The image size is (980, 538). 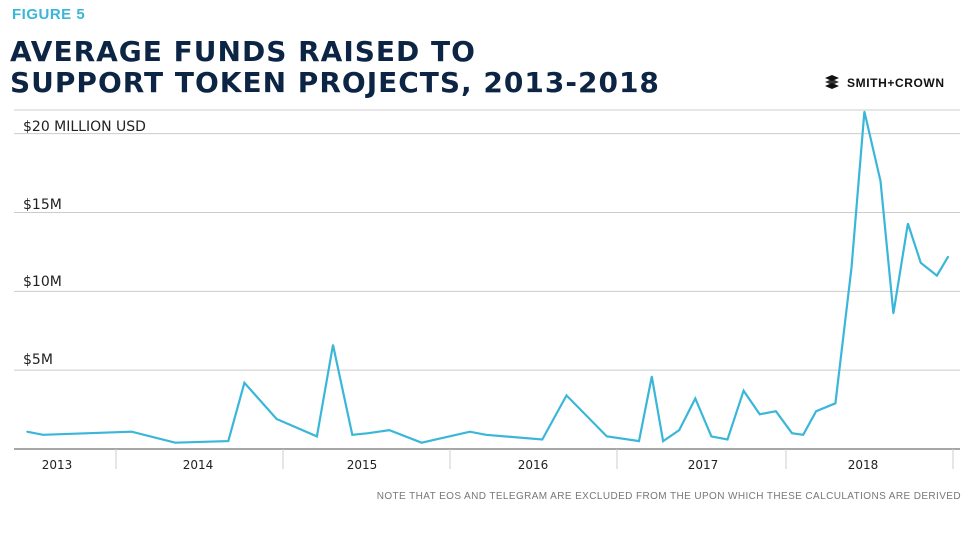 I want to click on y-tick-label-10: $10M, so click(x=42, y=282).